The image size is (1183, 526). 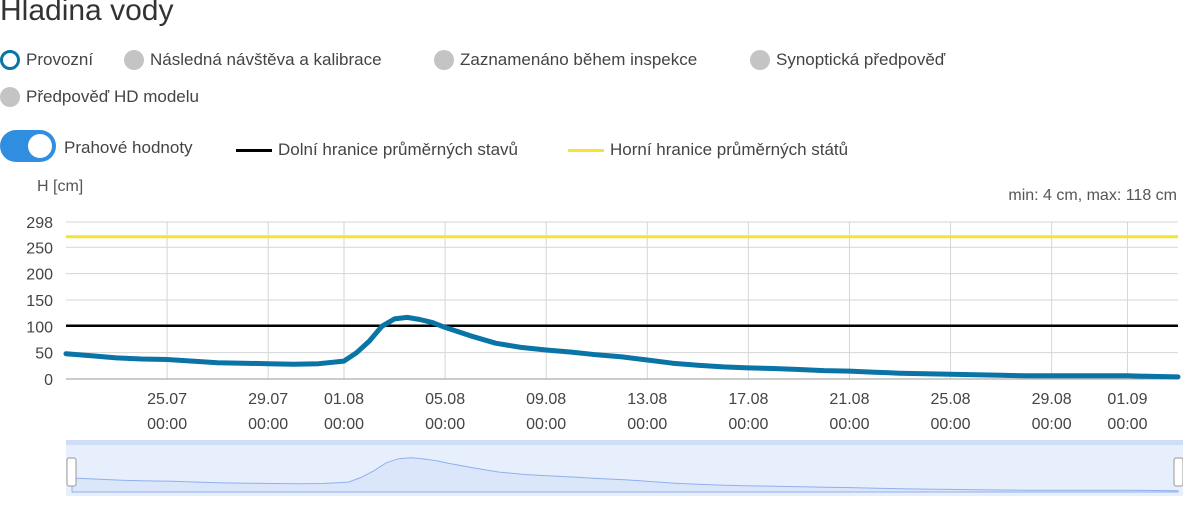 I want to click on range-navigator, so click(x=624, y=468).